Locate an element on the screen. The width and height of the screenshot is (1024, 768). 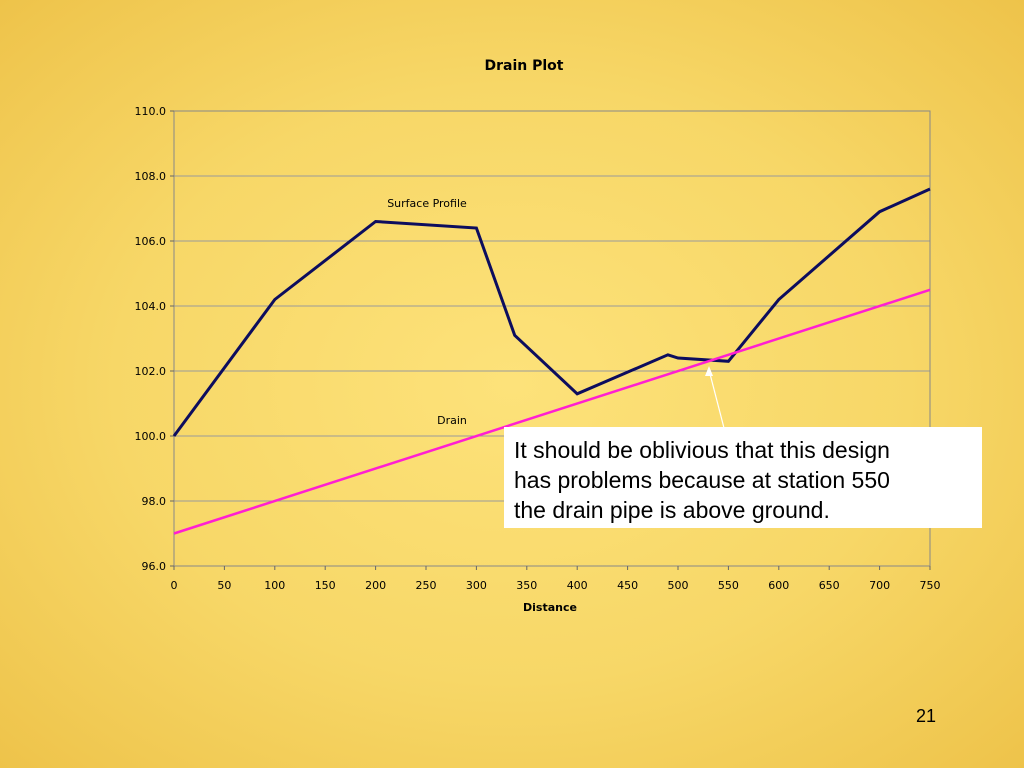
callout-line-3: the drain pipe is above ground. is located at coordinates (672, 510).